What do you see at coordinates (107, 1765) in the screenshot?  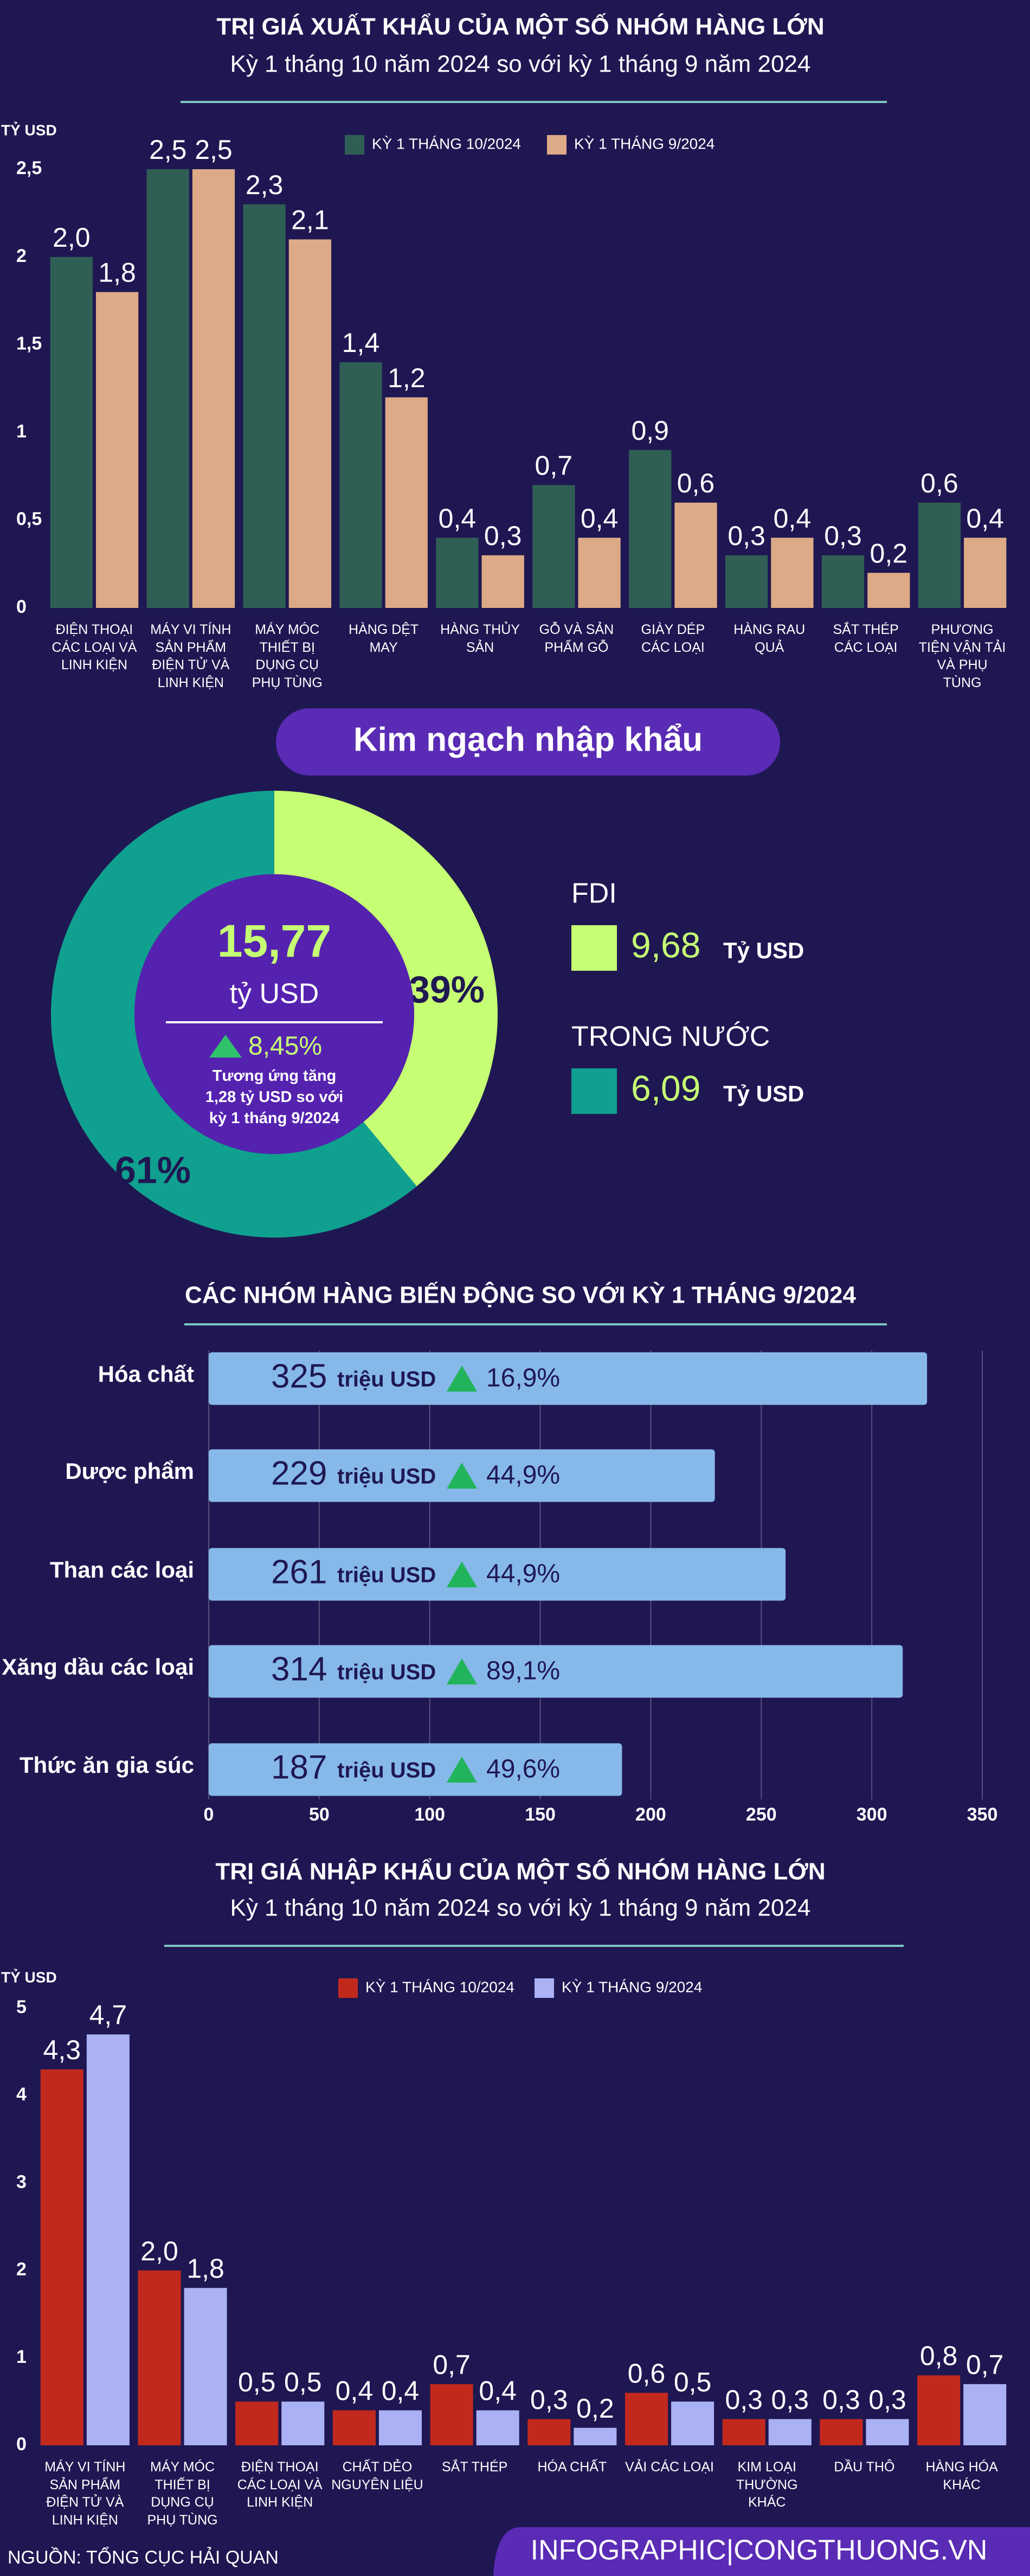 I see `category-label: Thức ăn gia súc` at bounding box center [107, 1765].